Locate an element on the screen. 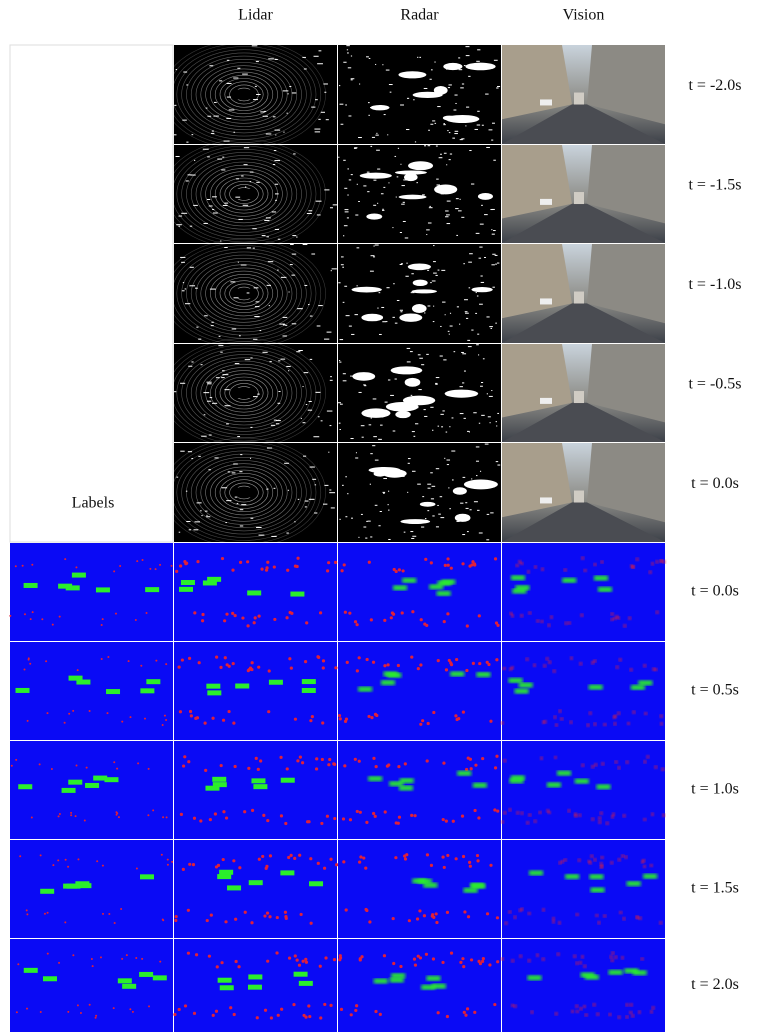  labels-title: Labels is located at coordinates (93, 503).